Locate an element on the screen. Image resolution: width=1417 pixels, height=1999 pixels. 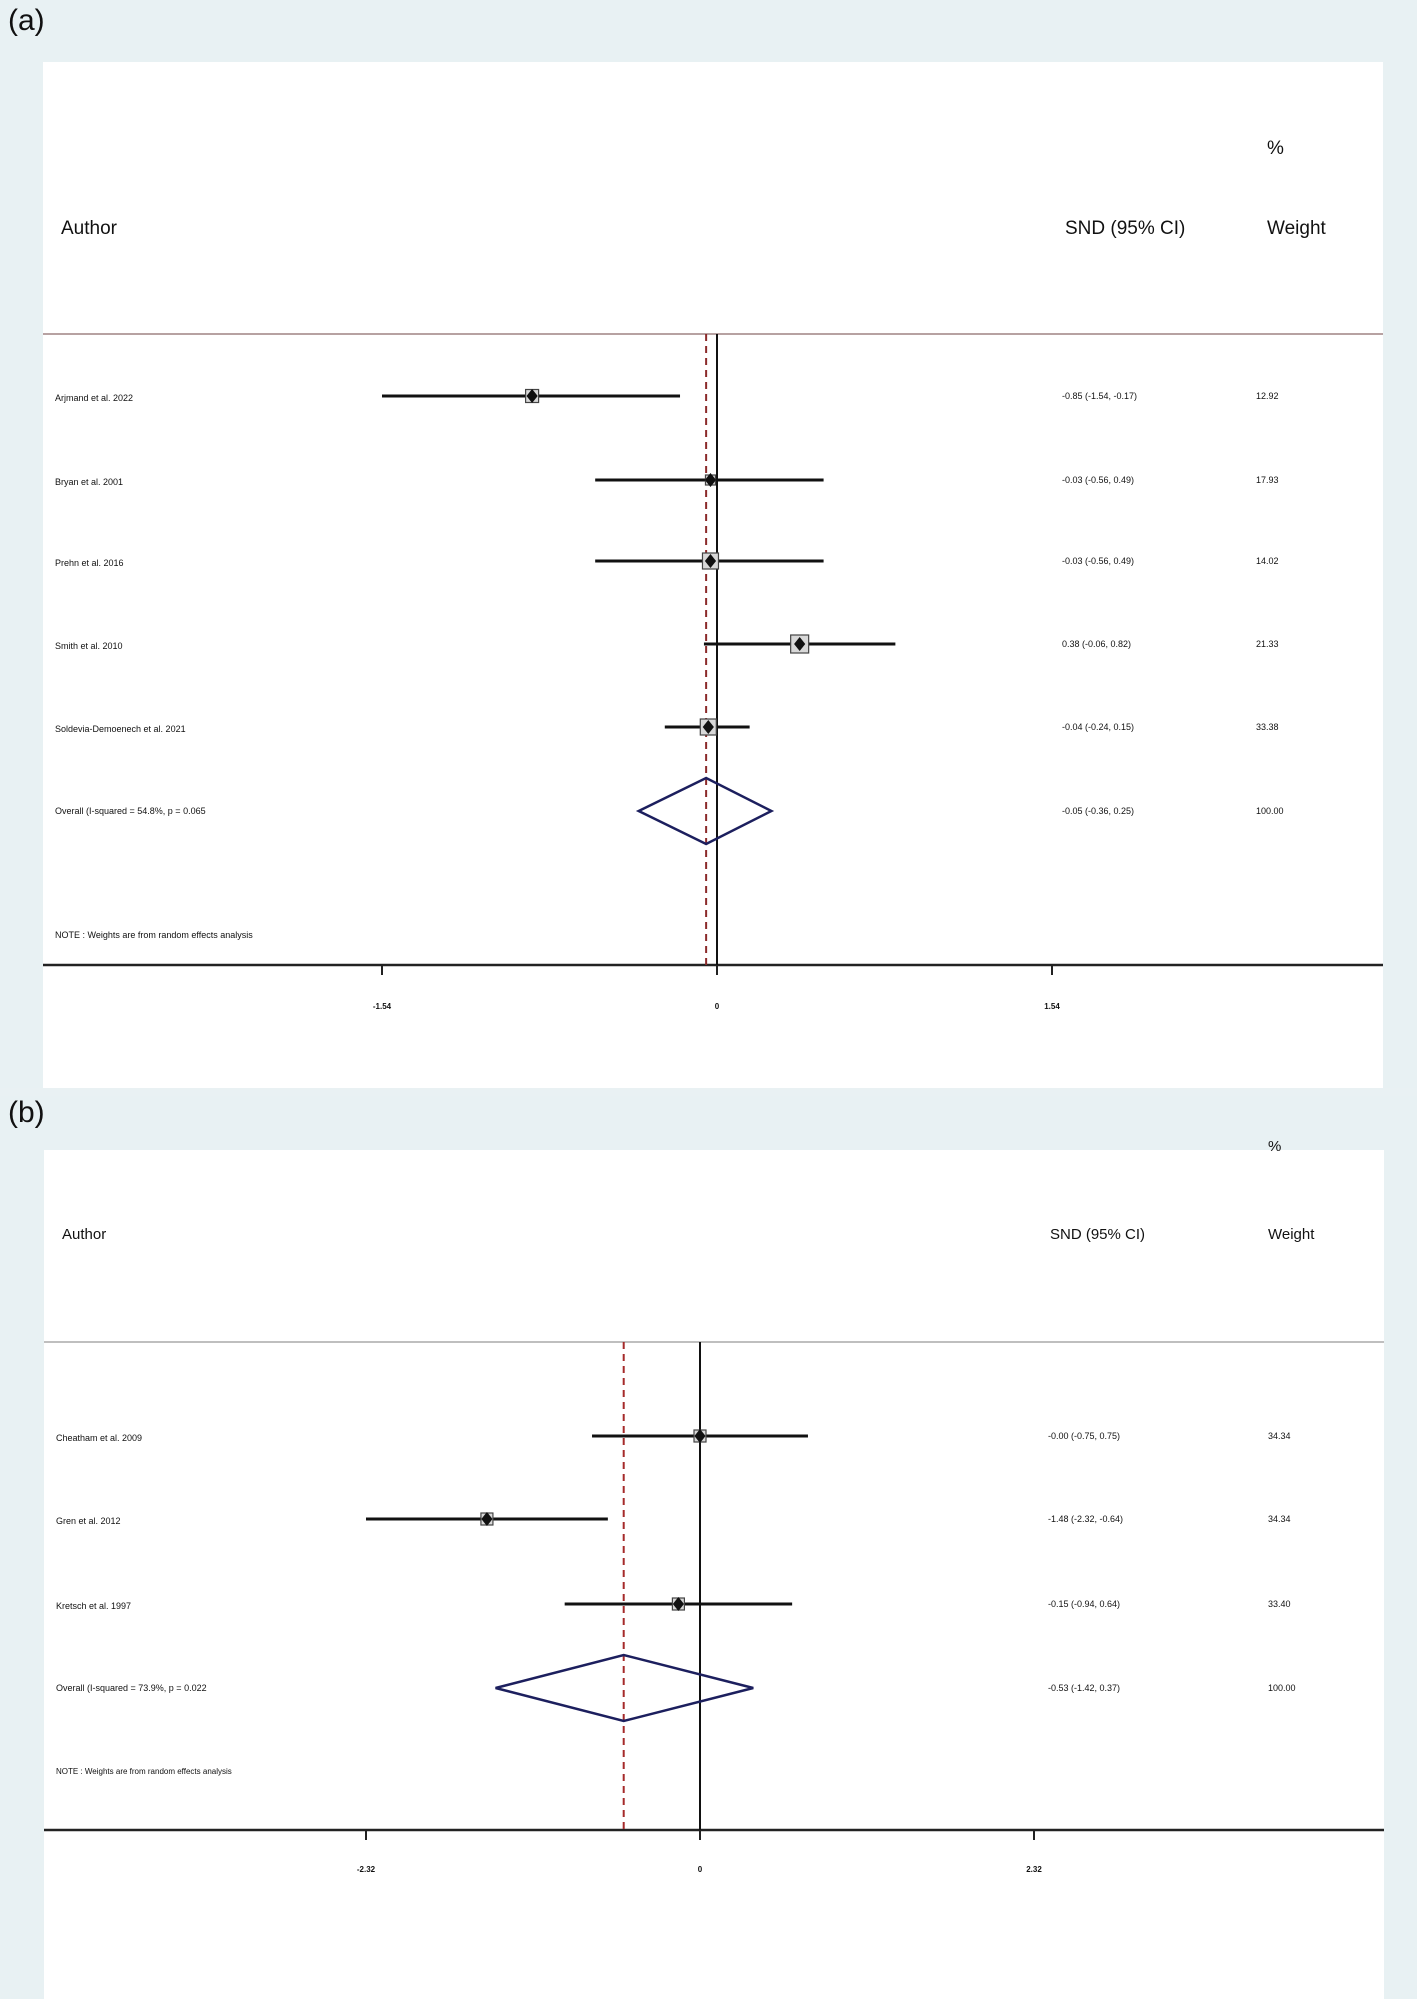
study-effect-ci: -0.15 (-0.94, 0.64) is located at coordinates (1084, 1604).